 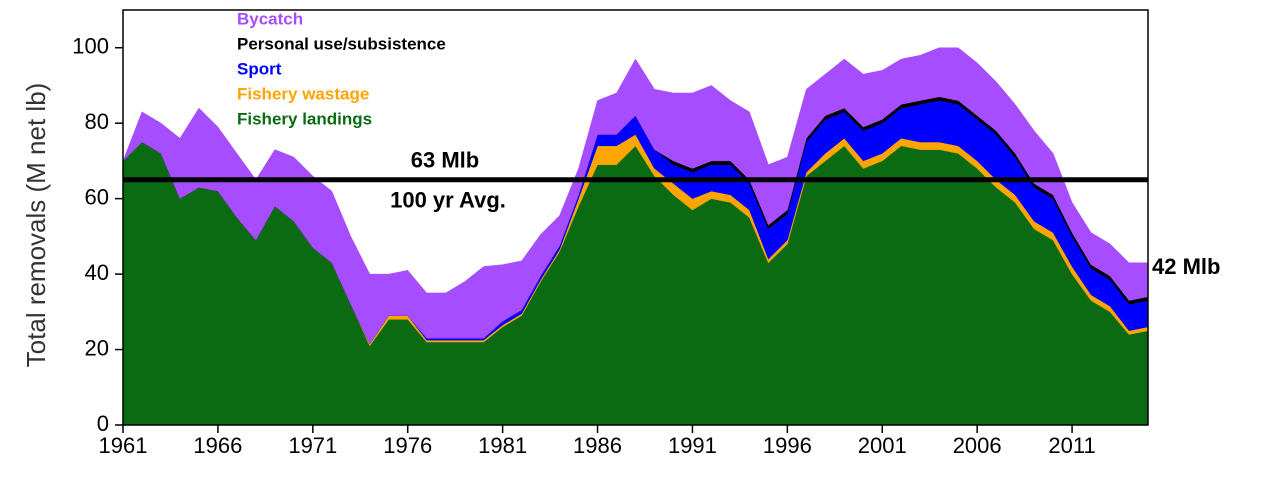 I want to click on reference-label: 63 Mlb, so click(x=445, y=160).